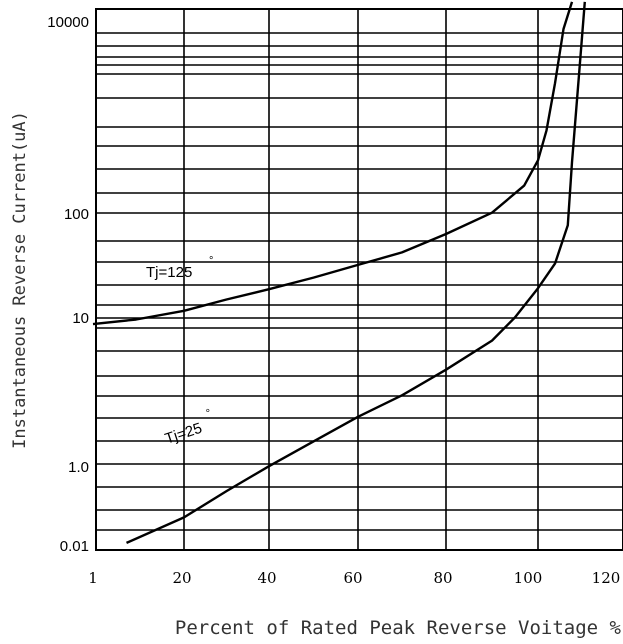  I want to click on y-tick-label-3: 1.0, so click(78, 467).